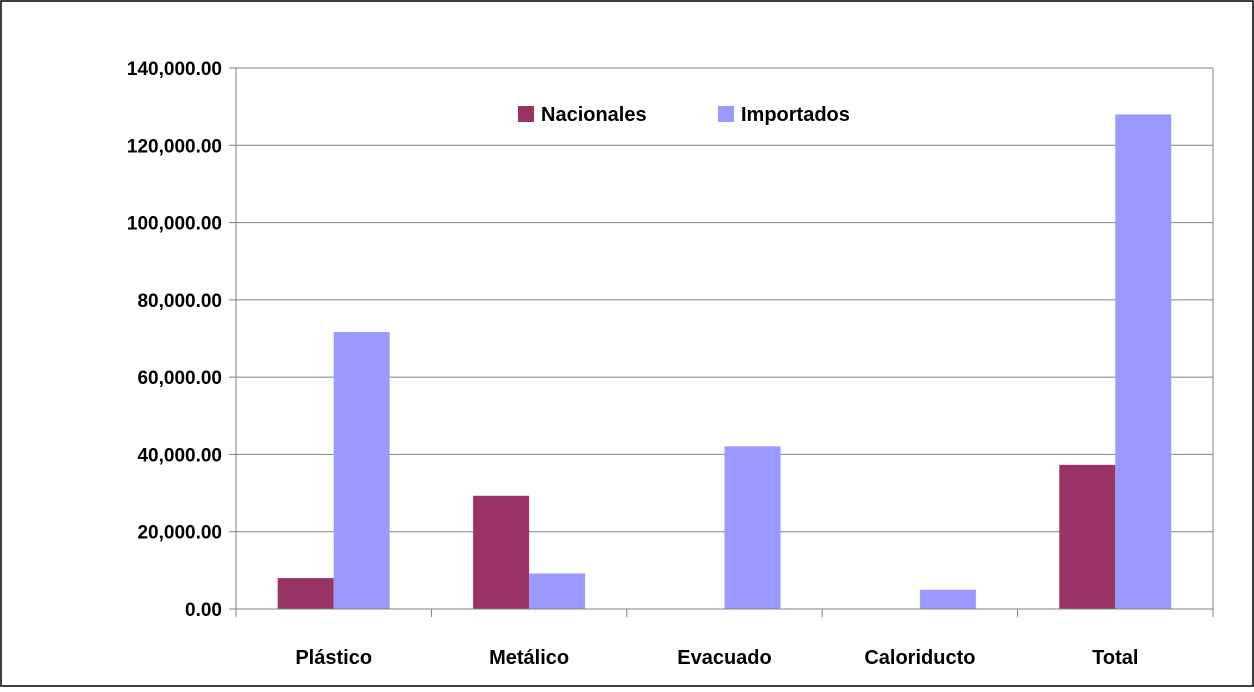 This screenshot has height=692, width=1254. What do you see at coordinates (795, 115) in the screenshot?
I see `legend-label-importados: Importados` at bounding box center [795, 115].